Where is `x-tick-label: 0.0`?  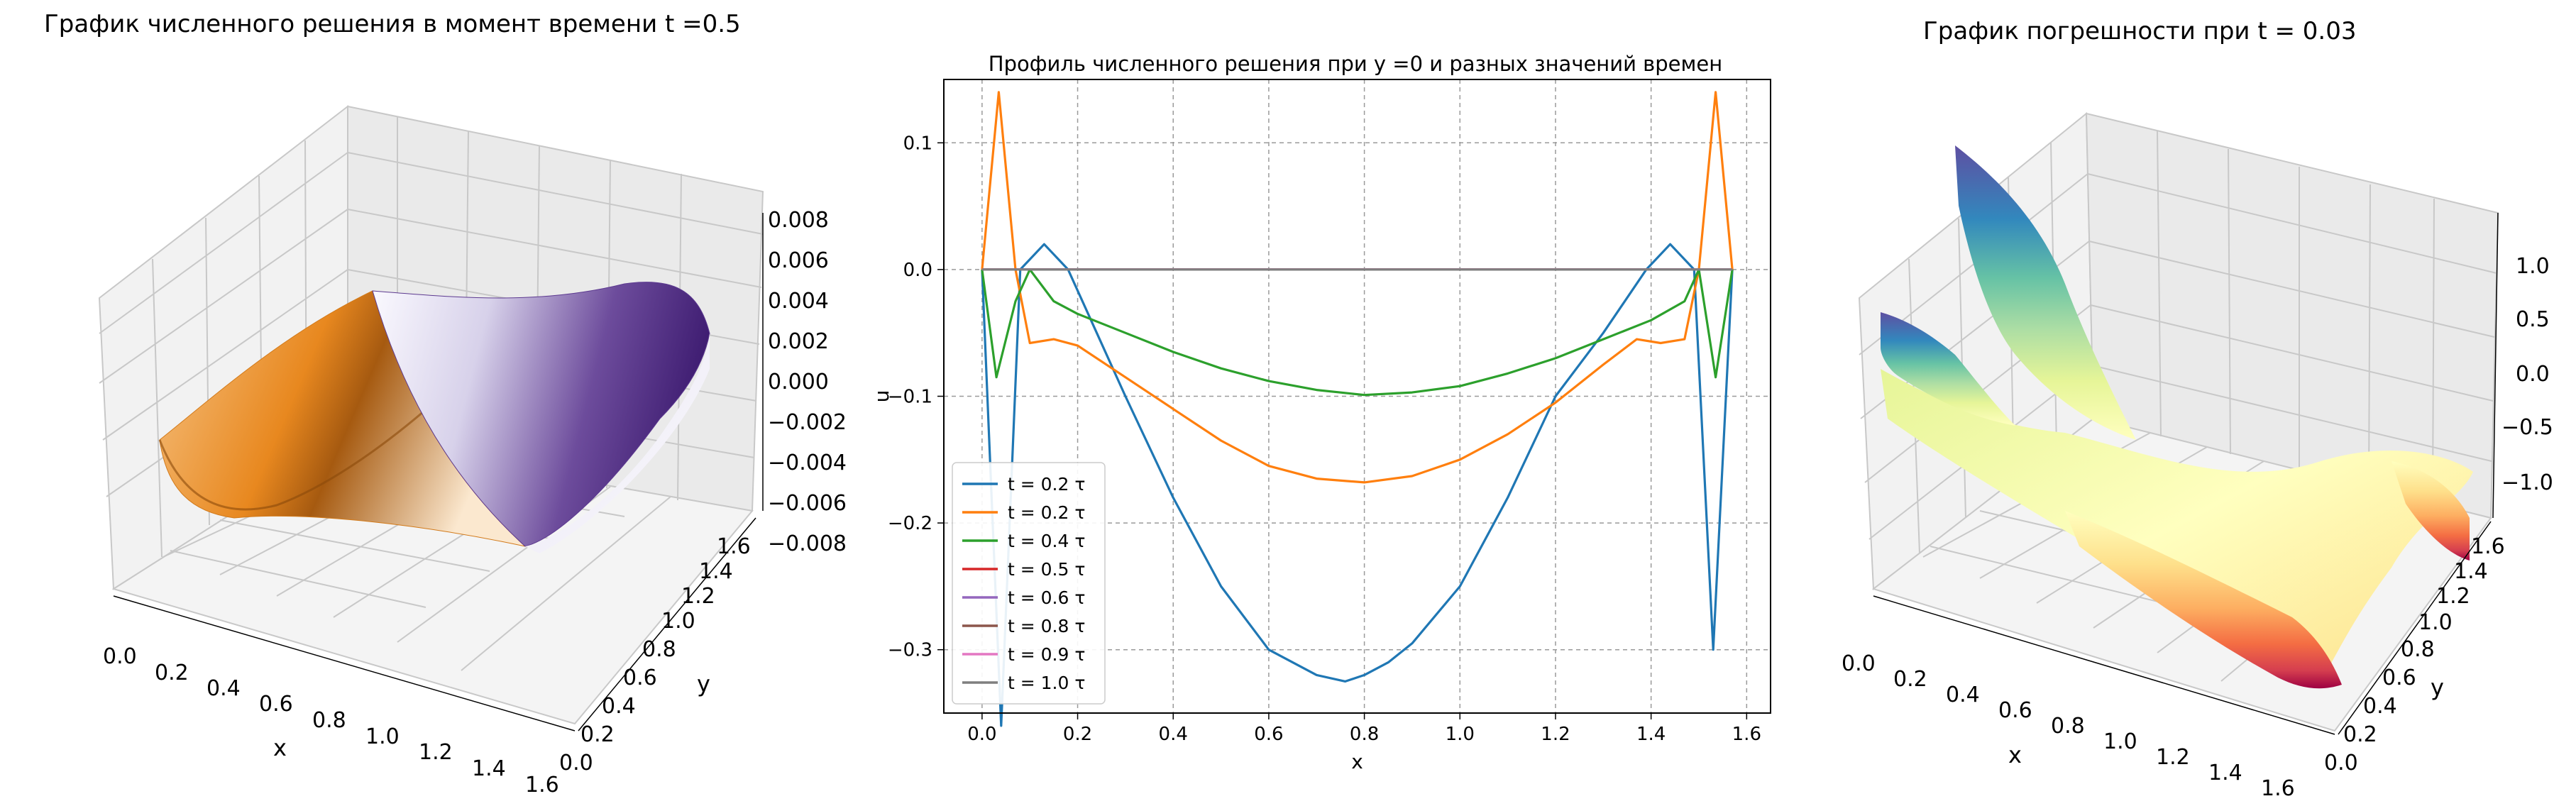
x-tick-label: 0.0 is located at coordinates (981, 734).